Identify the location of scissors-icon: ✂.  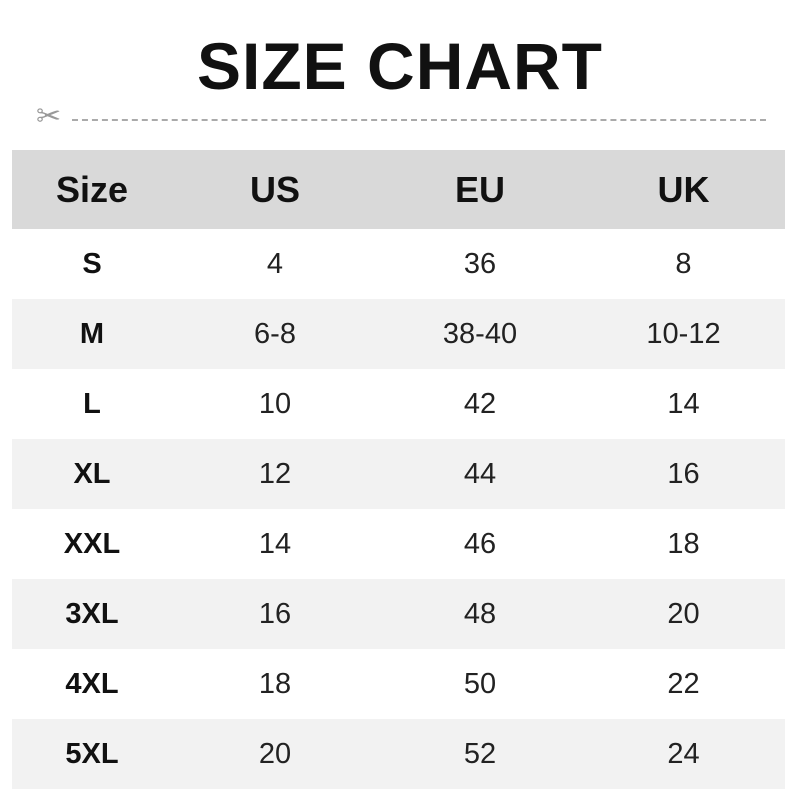
(49, 116).